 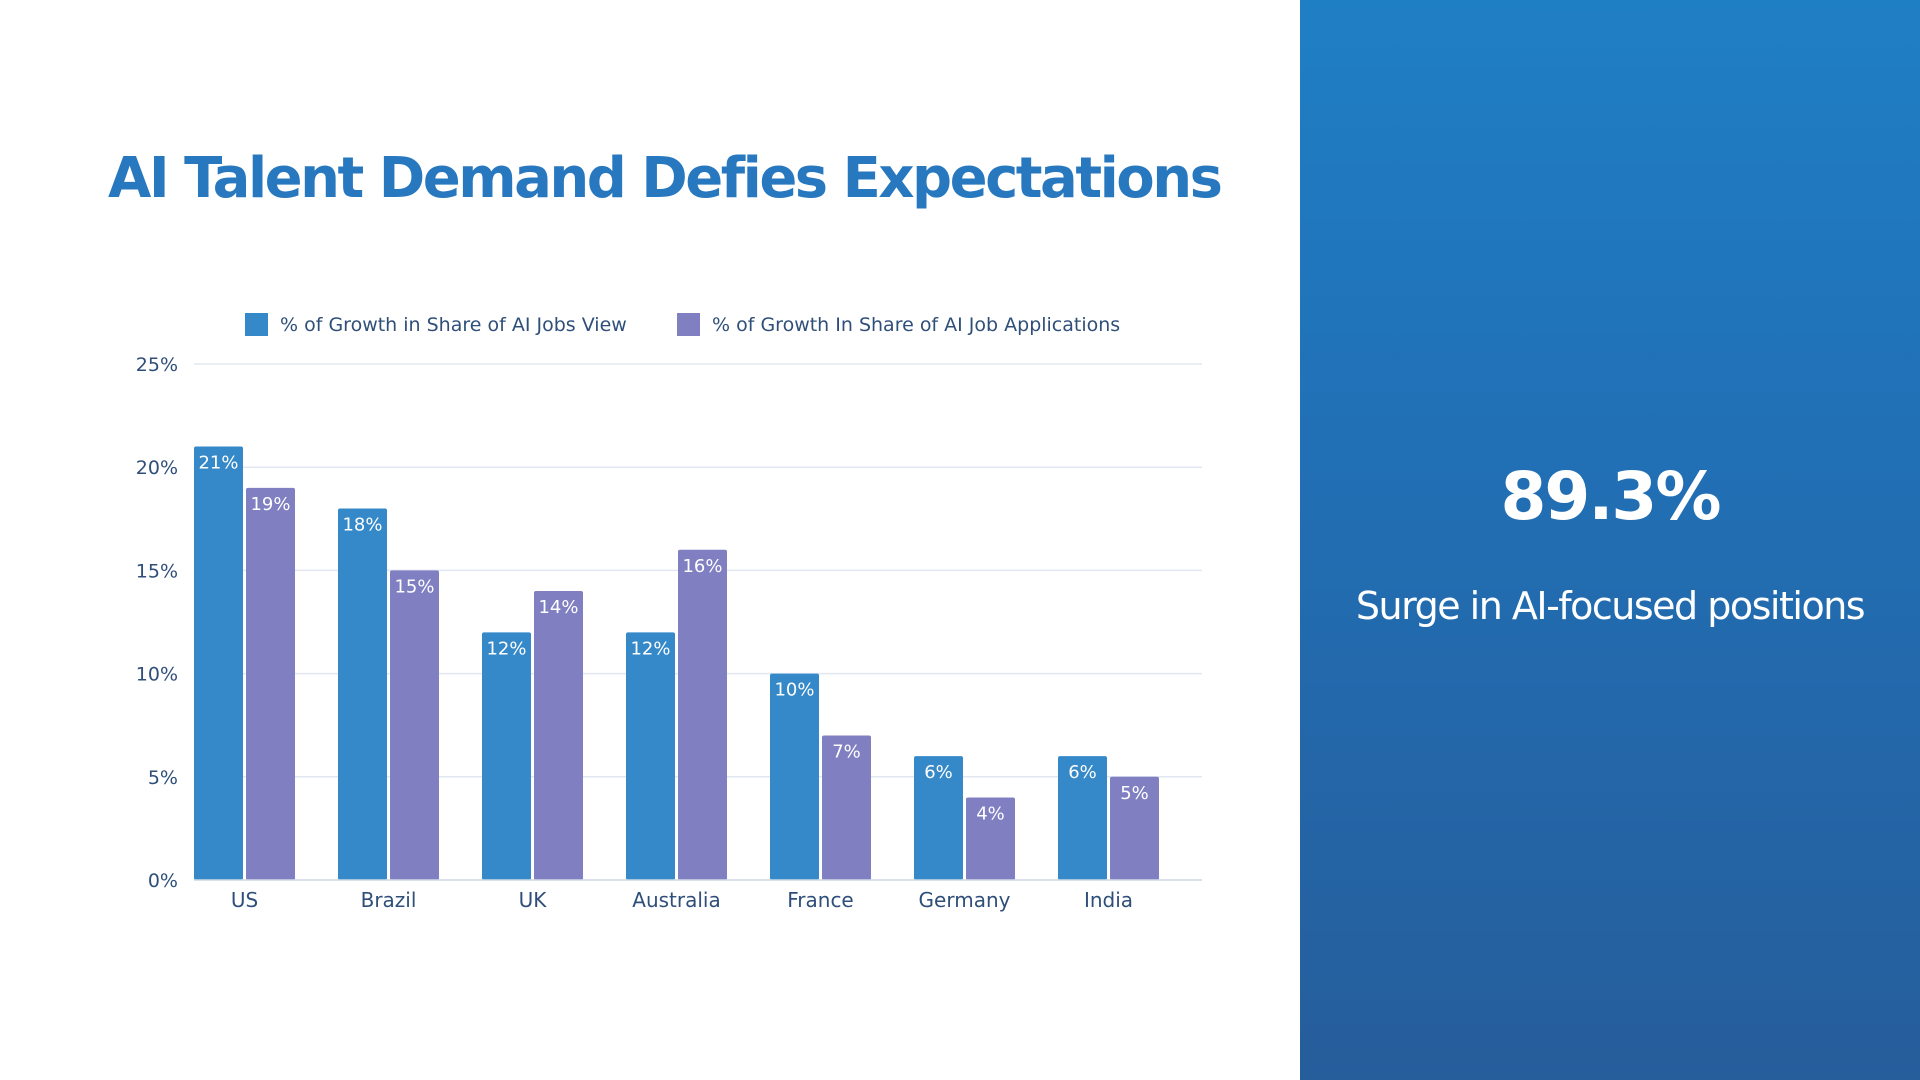 What do you see at coordinates (157, 365) in the screenshot?
I see `y-tick-label: 25%` at bounding box center [157, 365].